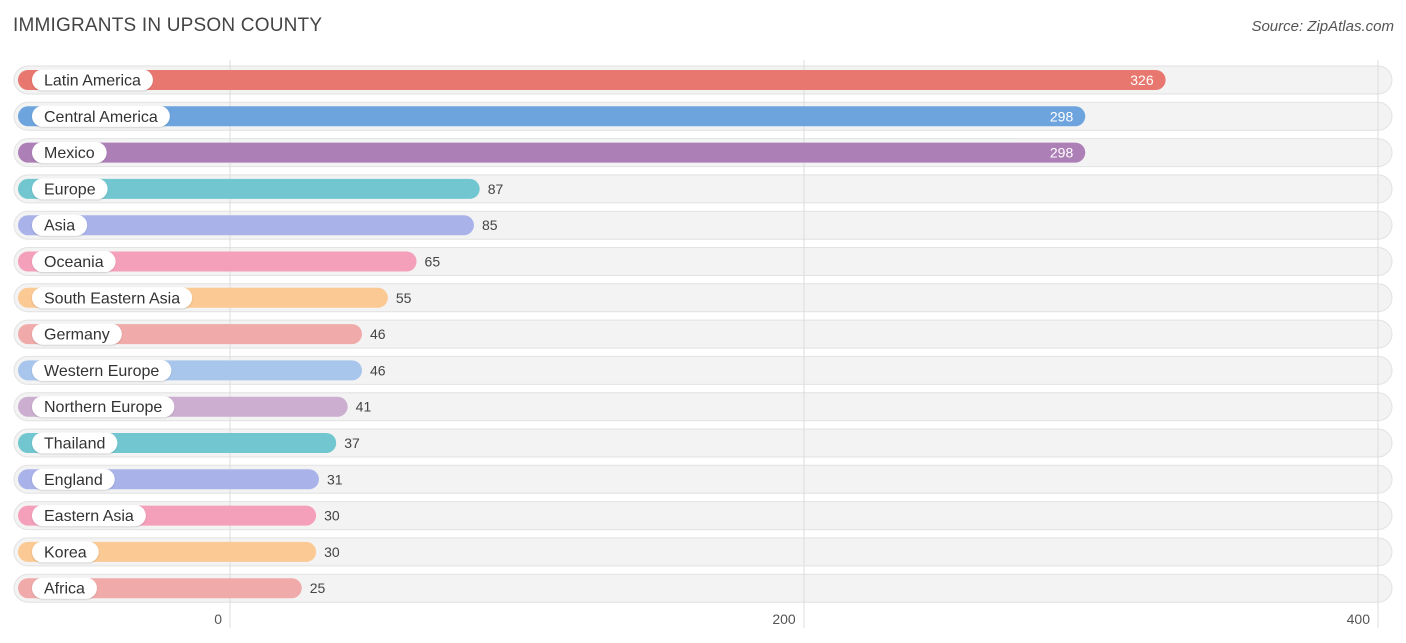 This screenshot has height=643, width=1406. I want to click on category-label: England, so click(73, 480).